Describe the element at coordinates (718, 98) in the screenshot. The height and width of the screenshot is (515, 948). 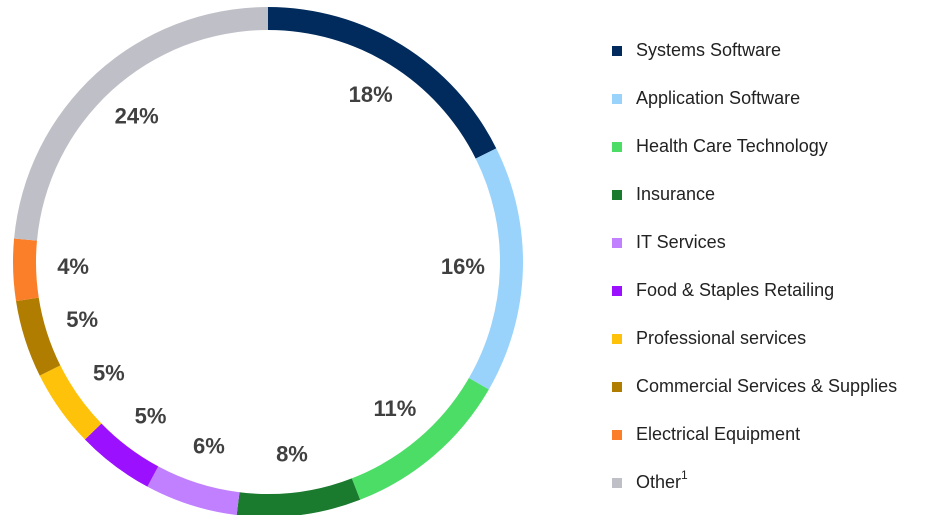
I see `legend-label: Application Software` at that location.